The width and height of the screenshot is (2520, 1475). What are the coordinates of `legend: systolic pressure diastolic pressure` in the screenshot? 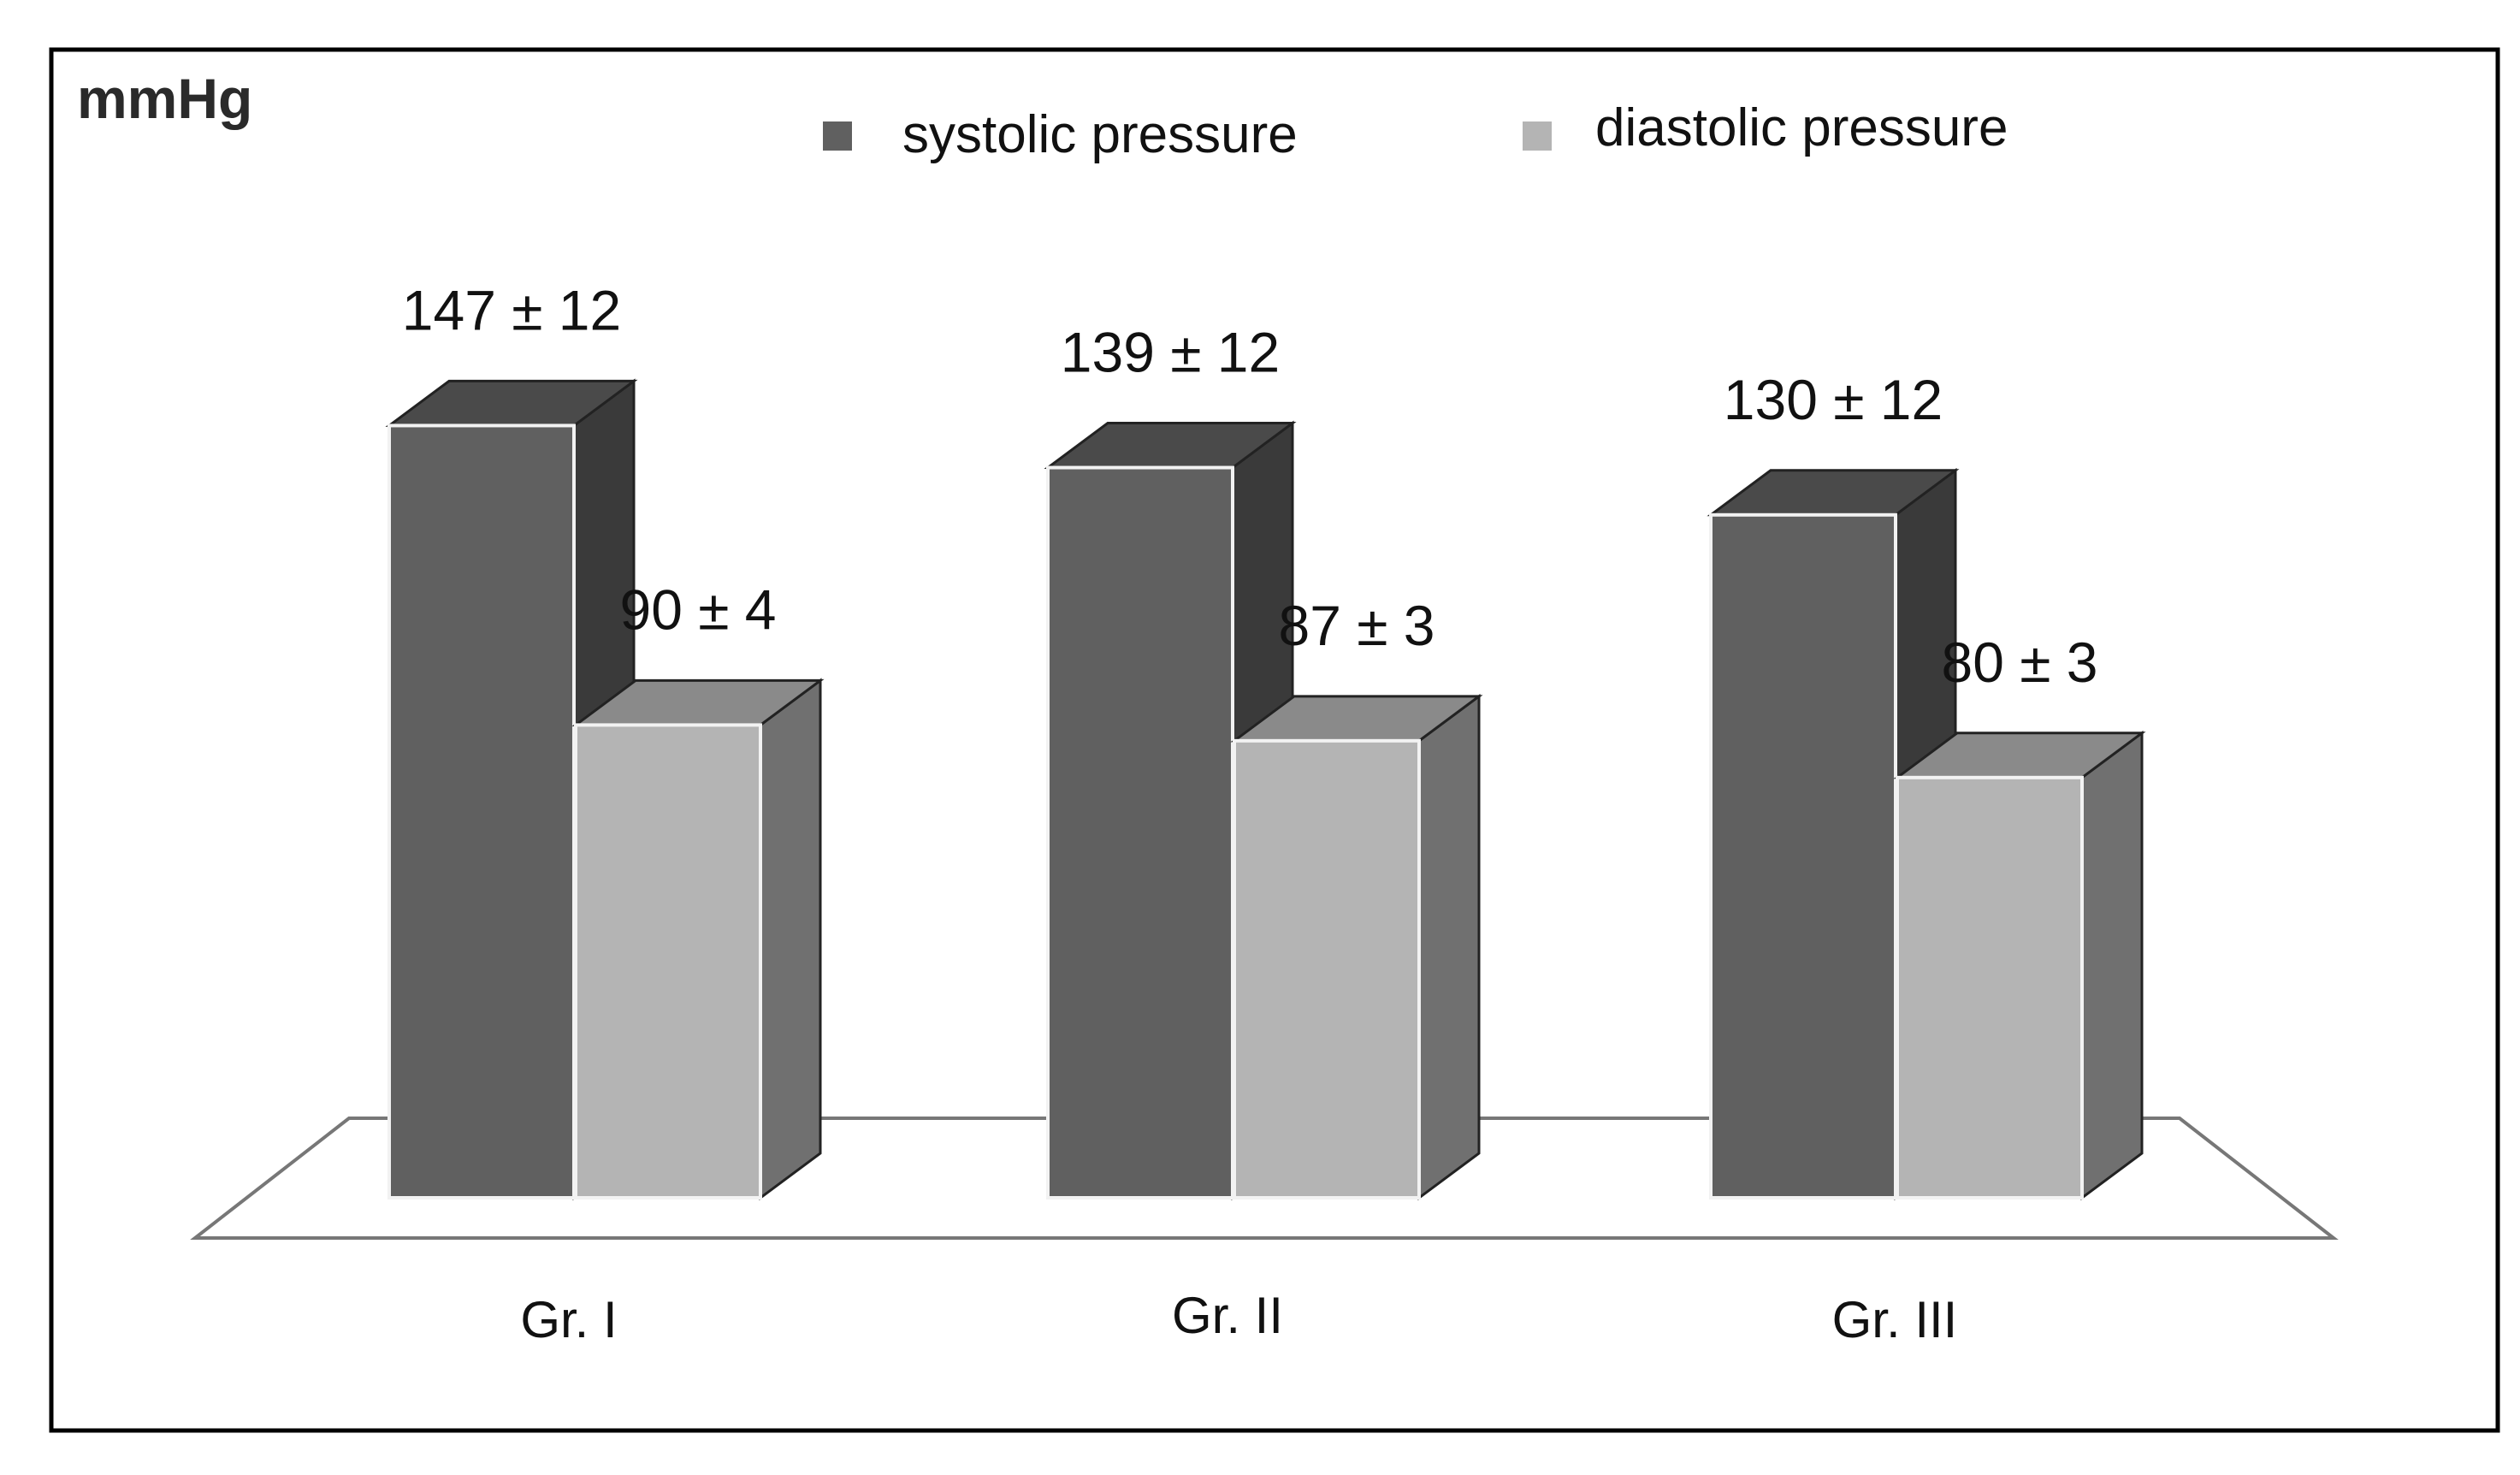 It's located at (1416, 131).